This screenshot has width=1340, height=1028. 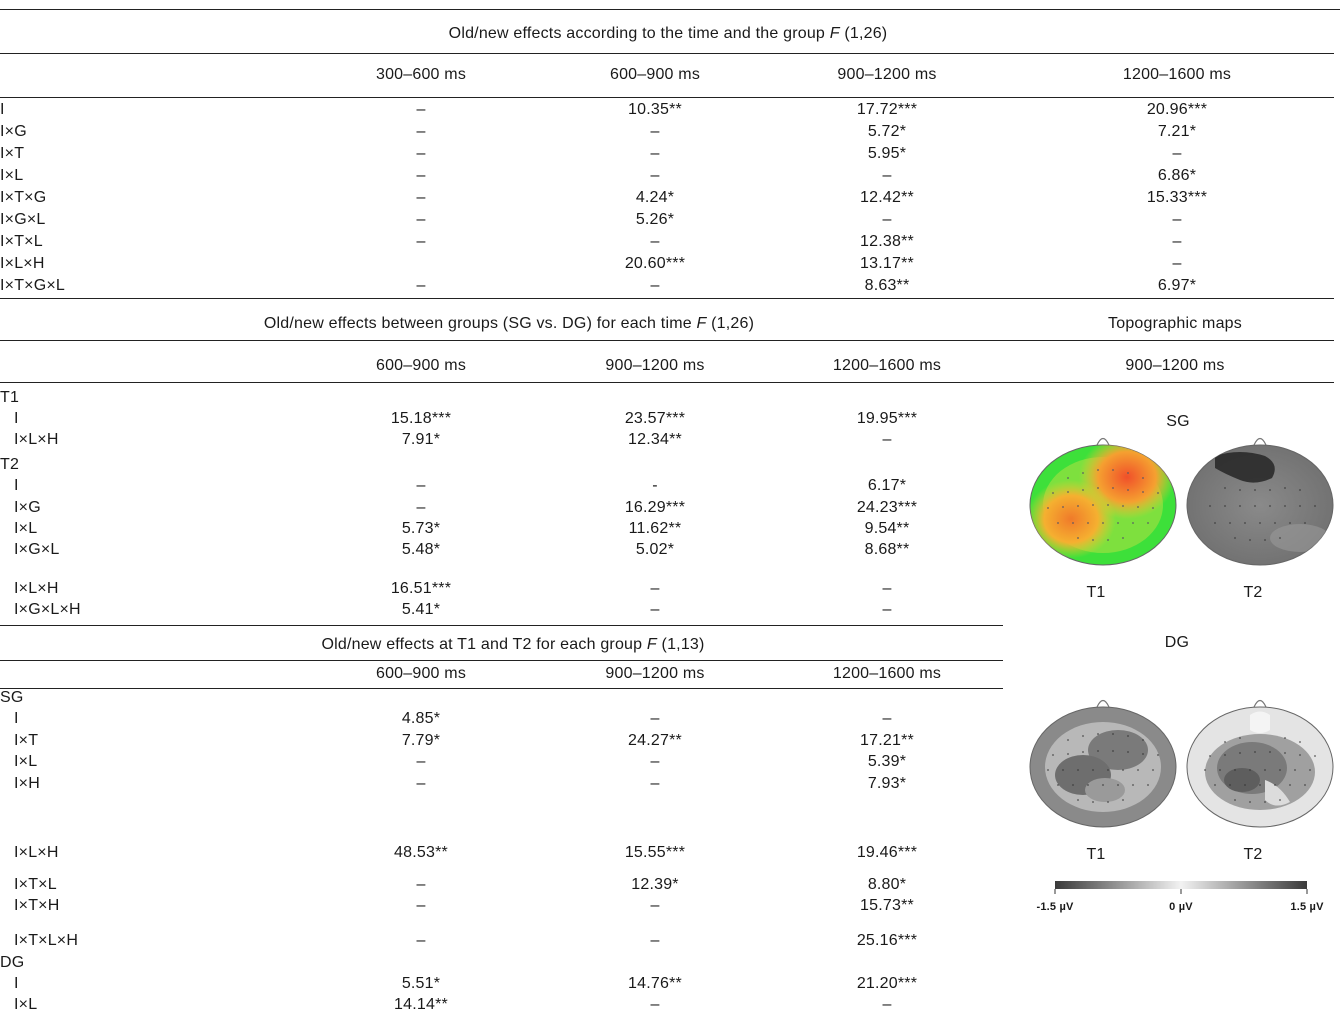 I want to click on table3-cell: 14.76**, so click(x=655, y=983).